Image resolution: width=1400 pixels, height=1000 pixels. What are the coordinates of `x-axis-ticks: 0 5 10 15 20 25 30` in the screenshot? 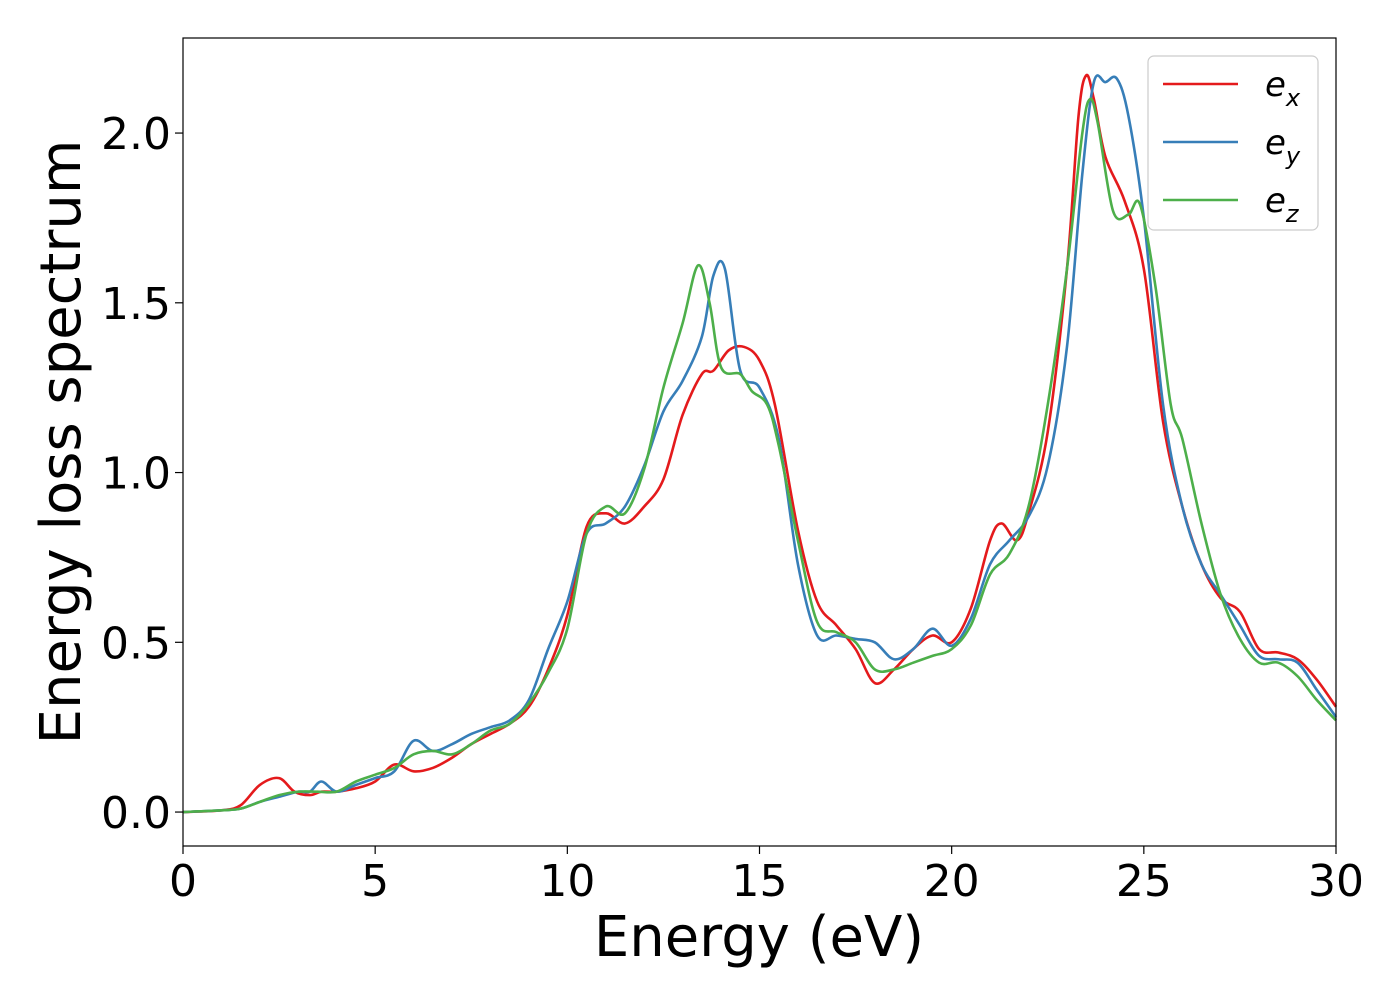 It's located at (766, 876).